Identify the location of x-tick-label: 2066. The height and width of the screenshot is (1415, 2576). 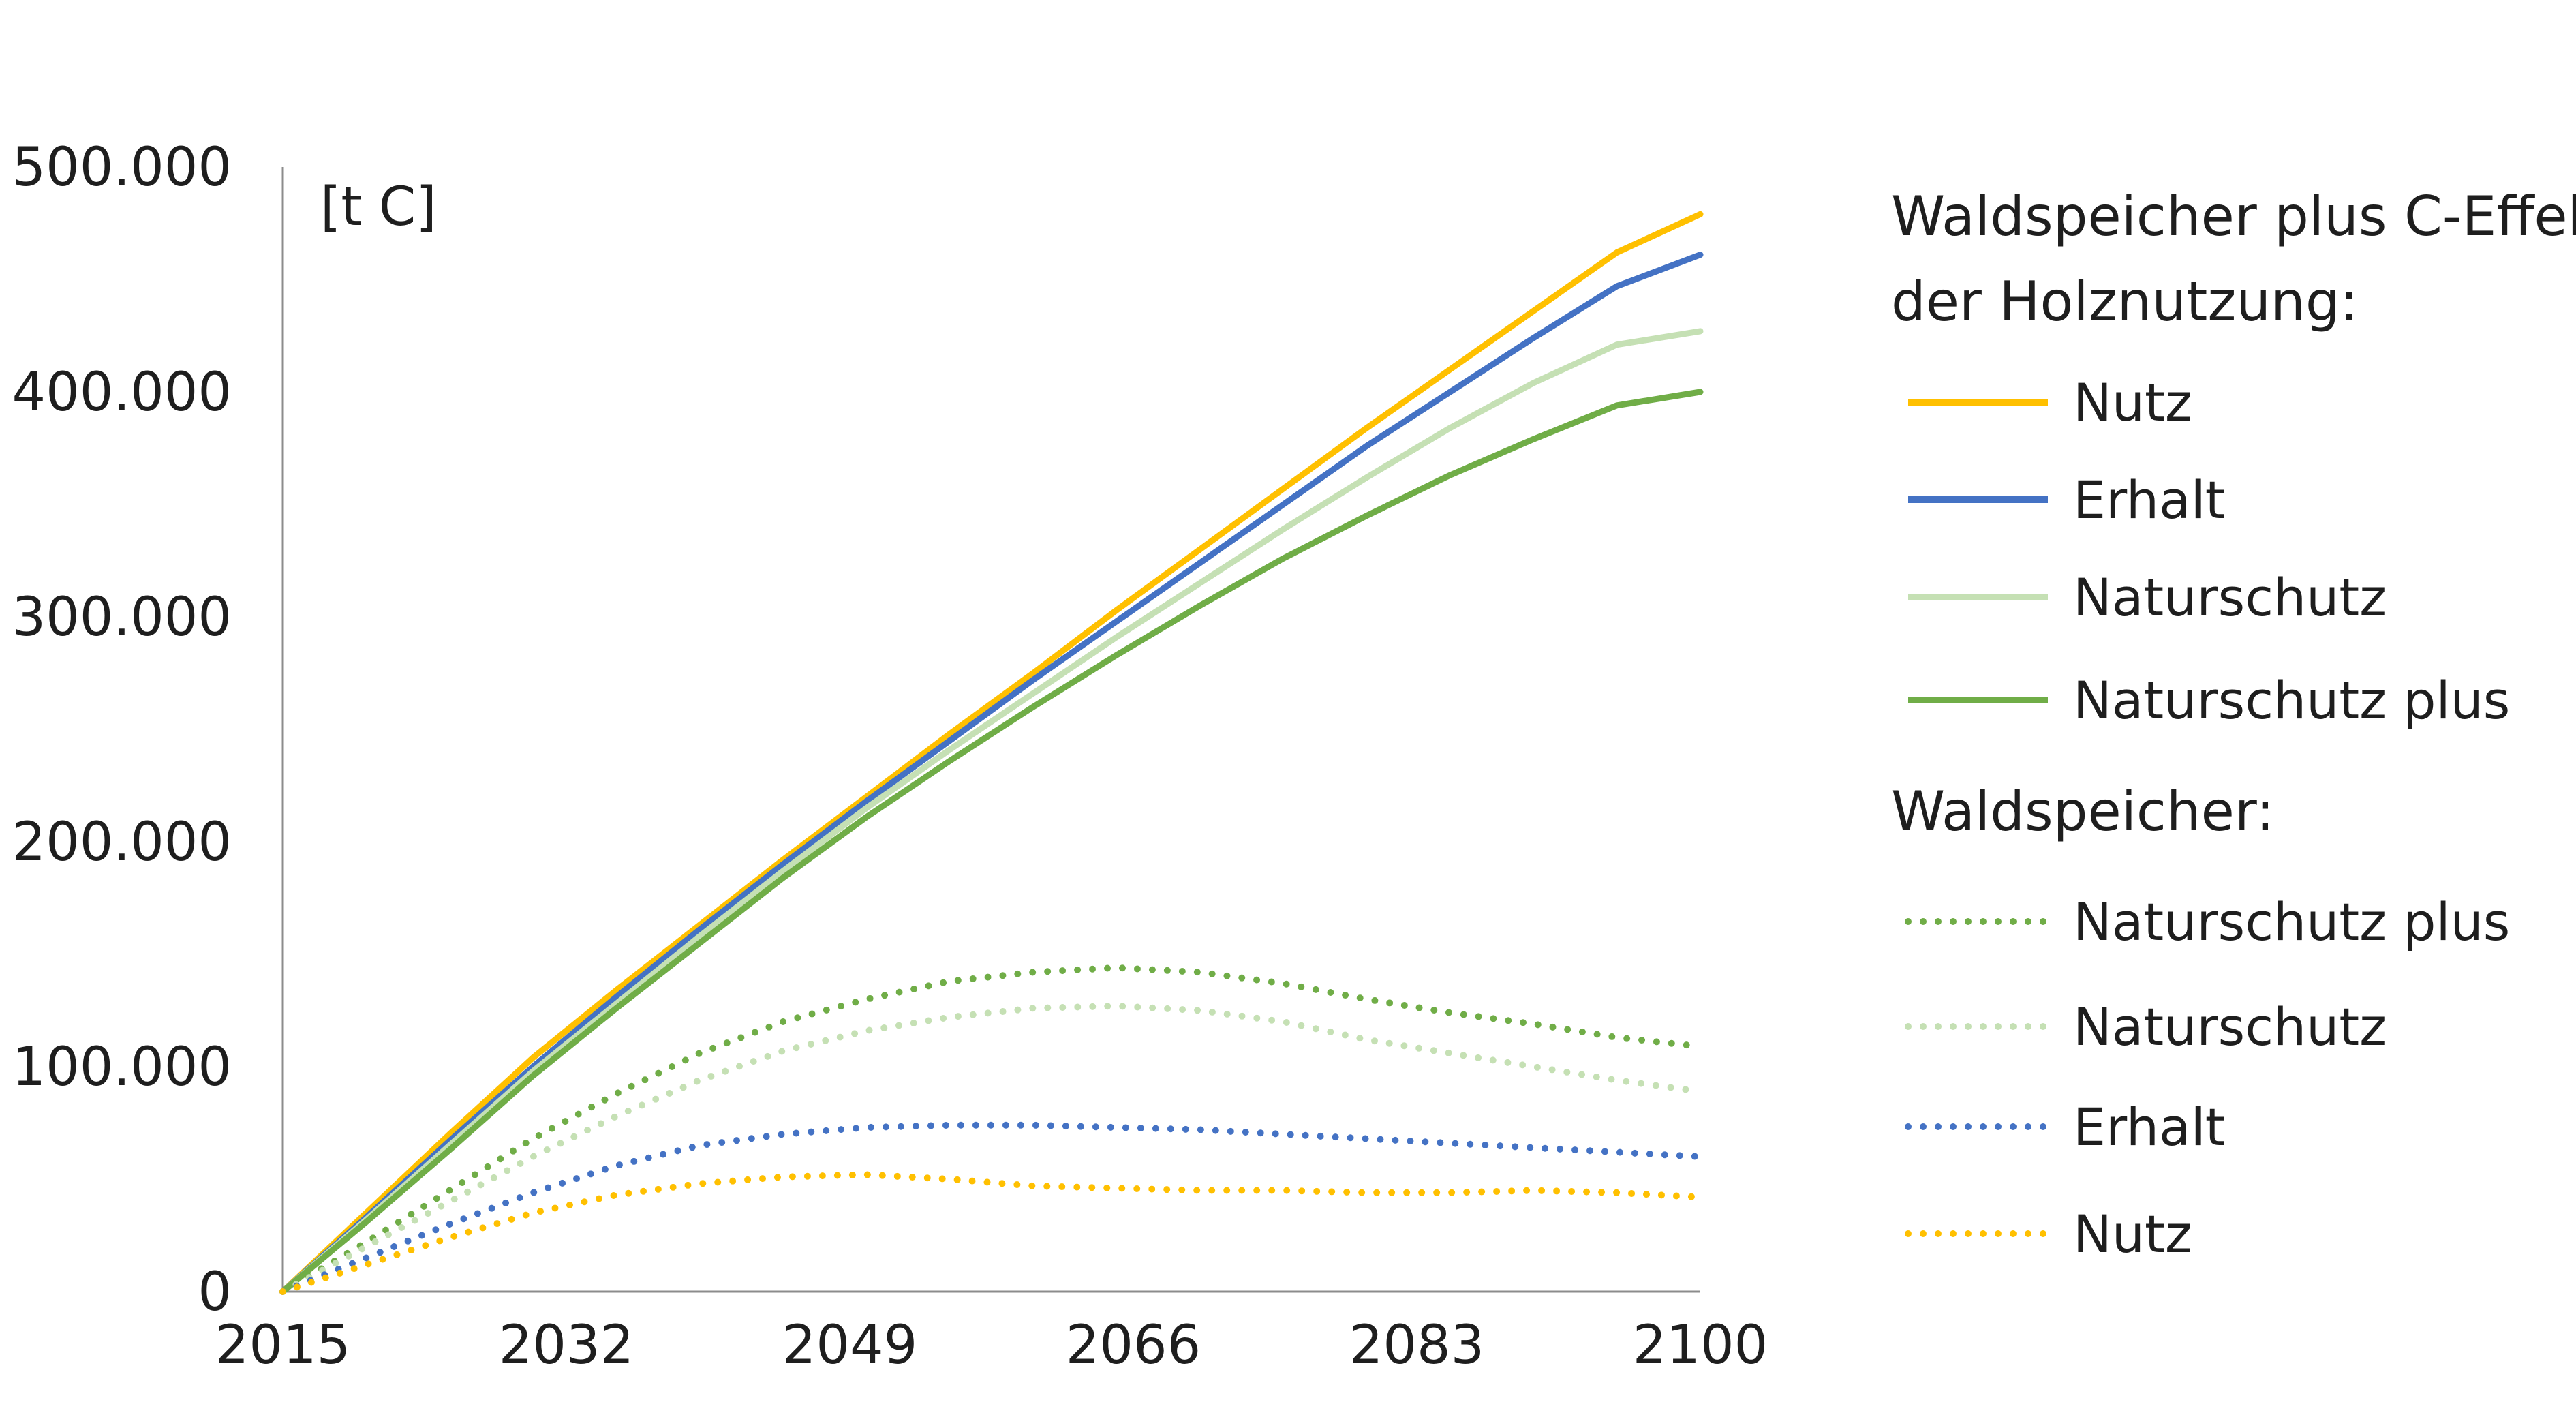
(1133, 1345).